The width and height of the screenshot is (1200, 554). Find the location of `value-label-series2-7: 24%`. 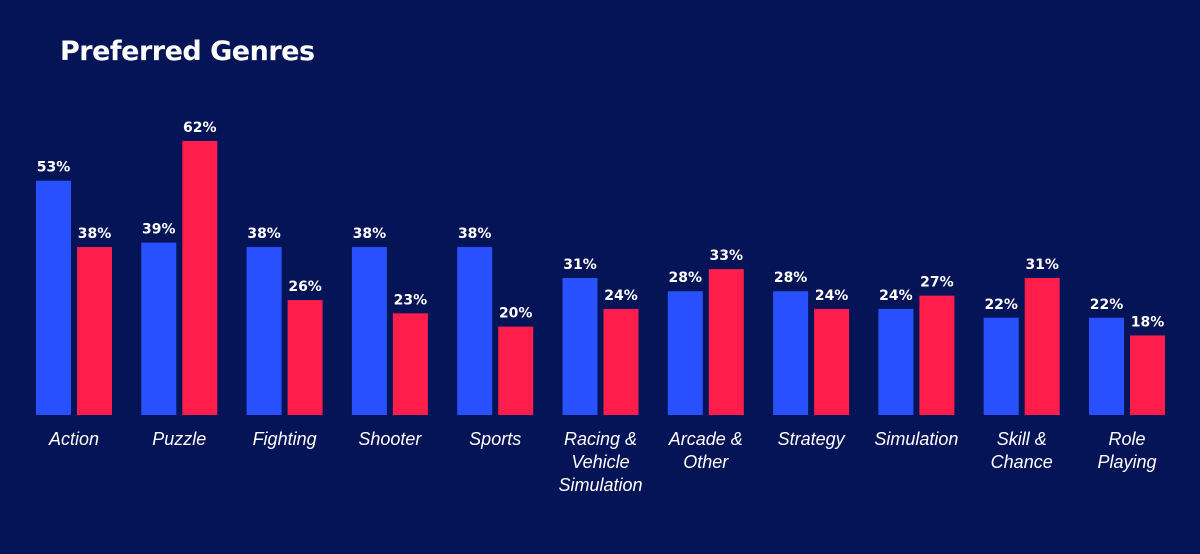

value-label-series2-7: 24% is located at coordinates (832, 296).